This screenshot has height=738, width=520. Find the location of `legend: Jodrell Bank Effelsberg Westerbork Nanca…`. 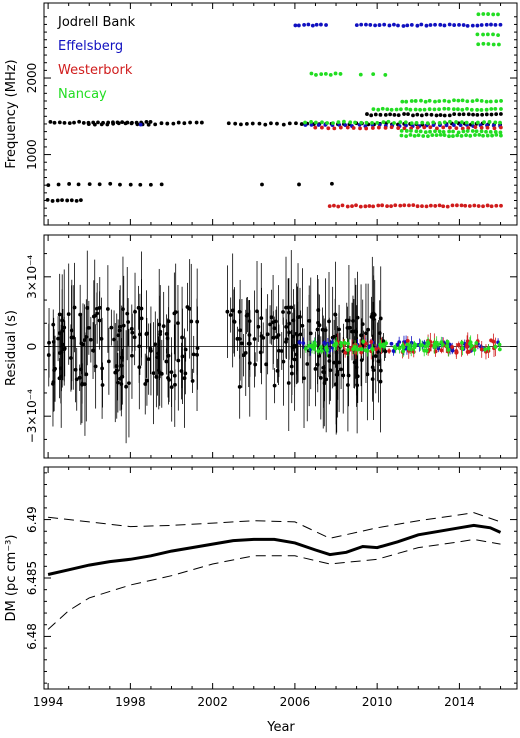

legend: Jodrell Bank Effelsberg Westerbork Nanca… is located at coordinates (96, 58).